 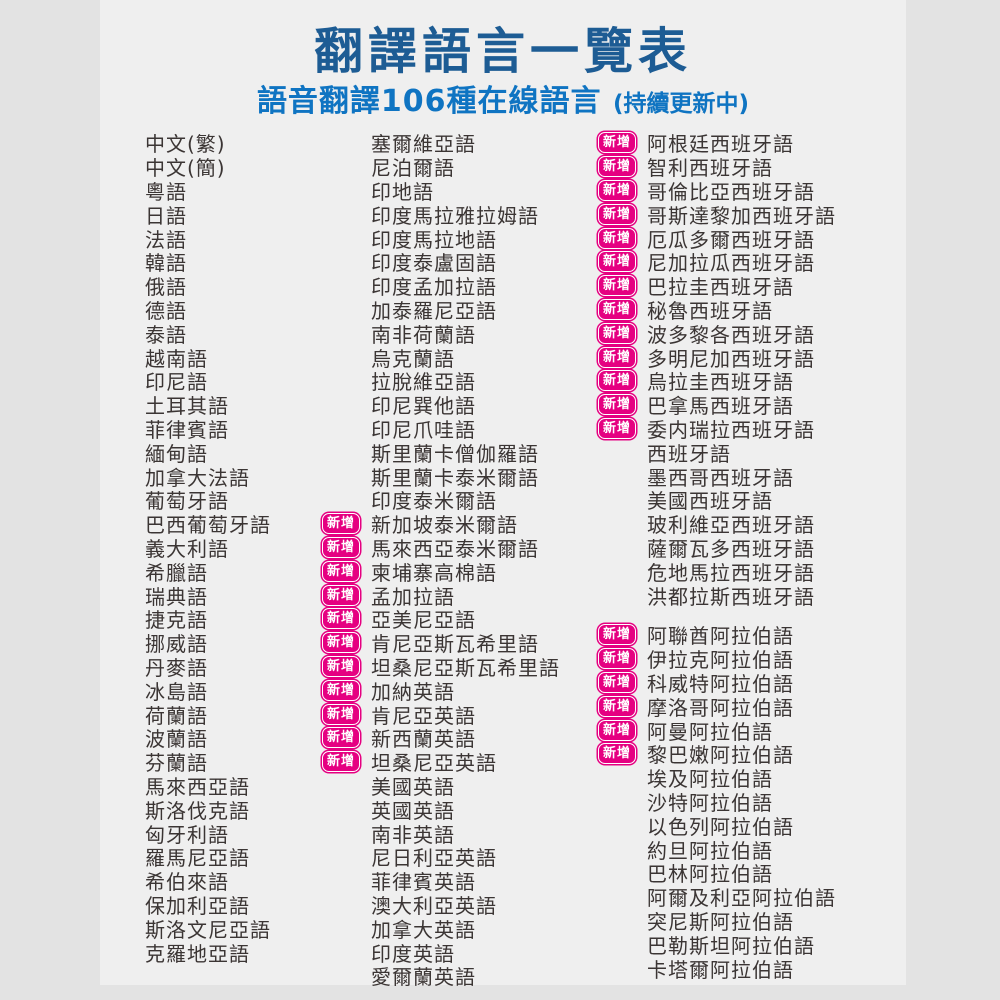 I want to click on language-row: 洪都拉斯西班牙語, so click(x=717, y=596).